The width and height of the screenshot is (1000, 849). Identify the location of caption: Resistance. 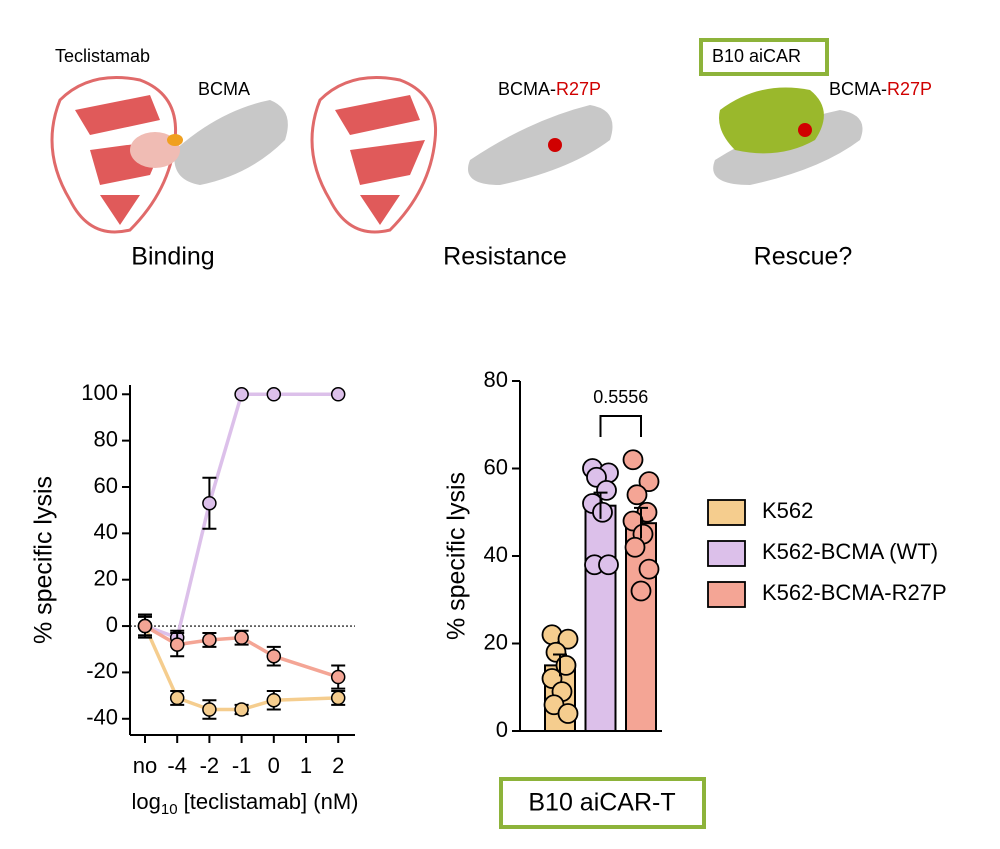
(505, 257).